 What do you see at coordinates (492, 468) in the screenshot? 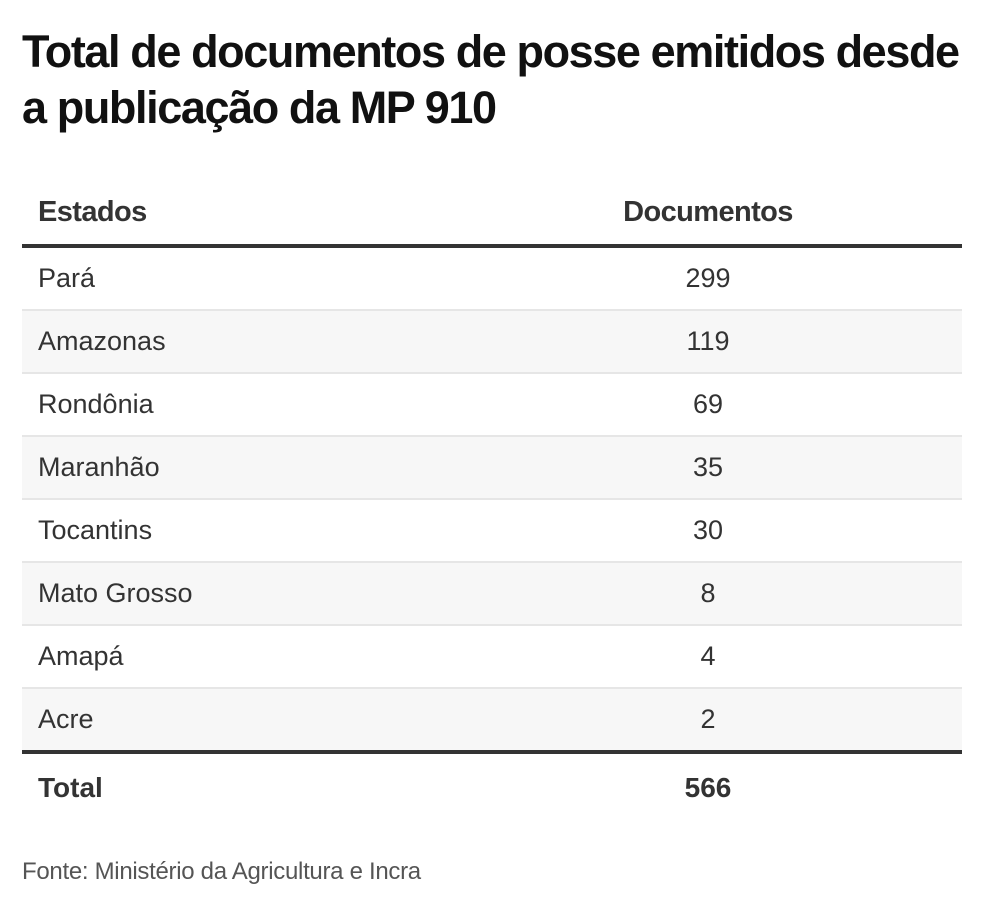
I see `table-row: Maranhão 35` at bounding box center [492, 468].